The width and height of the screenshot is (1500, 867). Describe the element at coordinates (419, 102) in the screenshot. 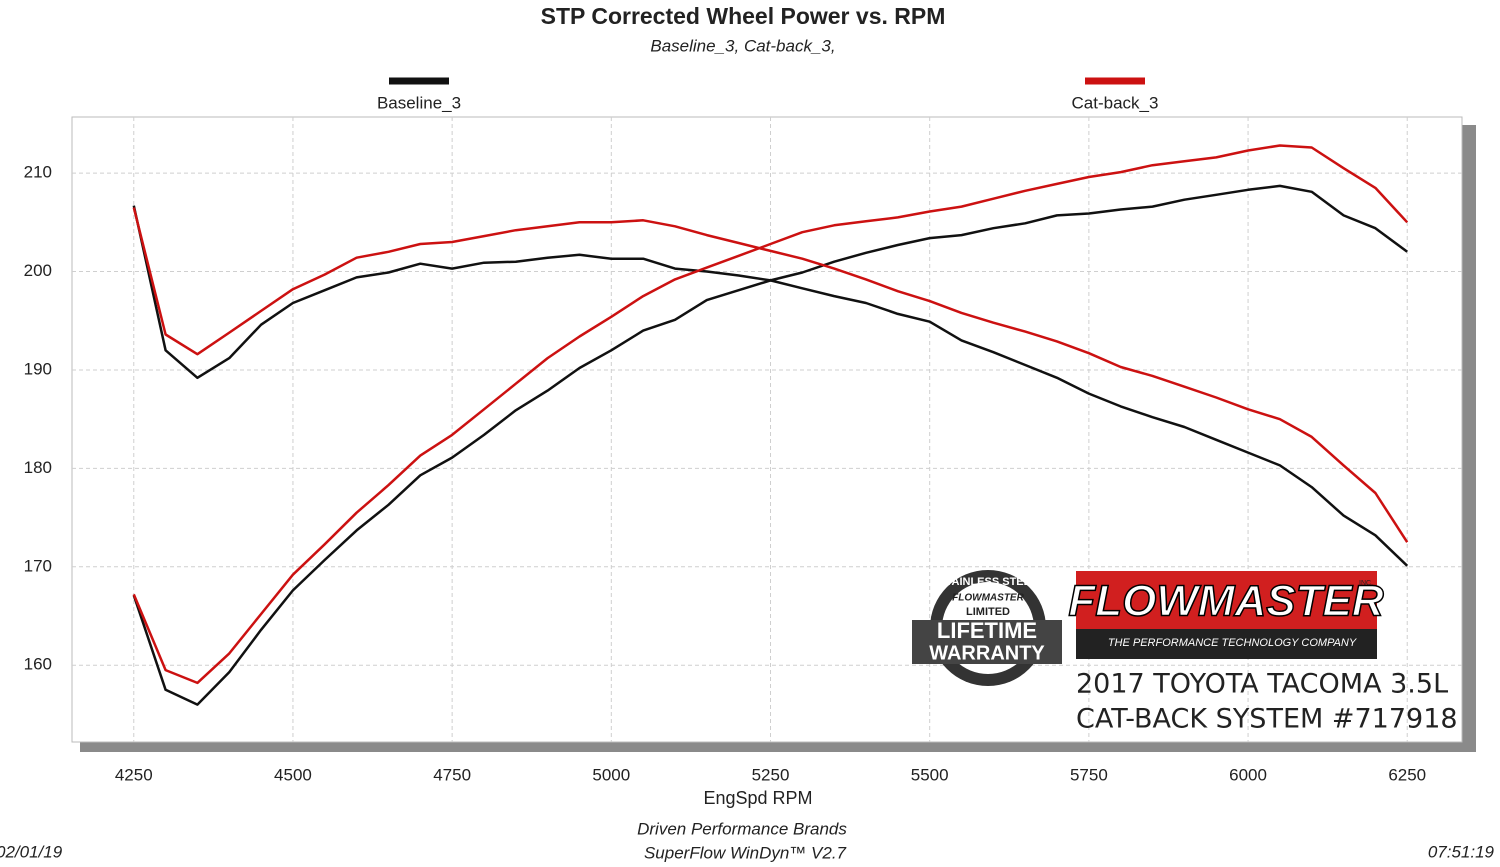

I see `legend-label: Baseline_3` at that location.